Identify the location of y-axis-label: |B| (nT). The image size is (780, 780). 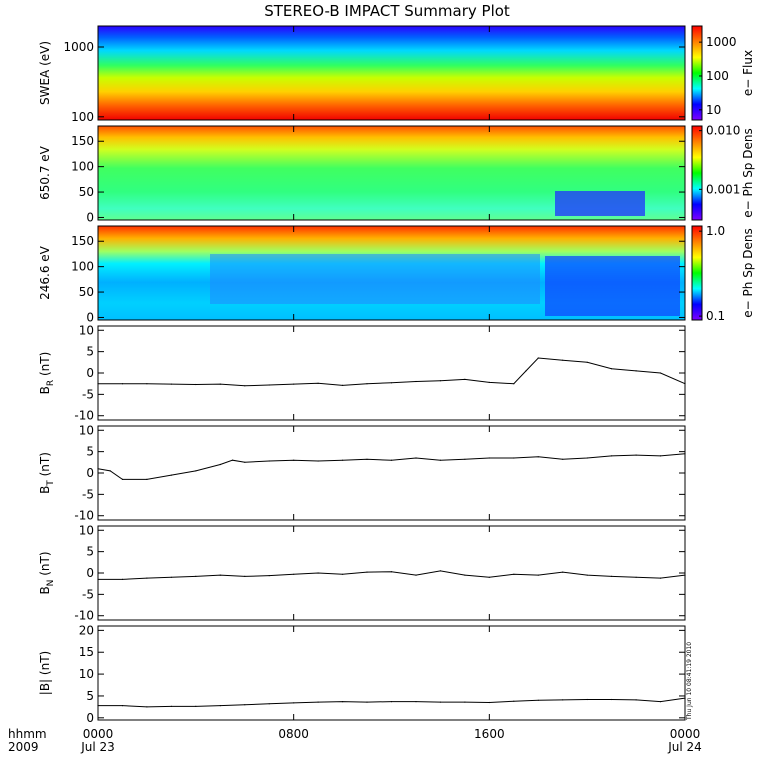
(45, 673).